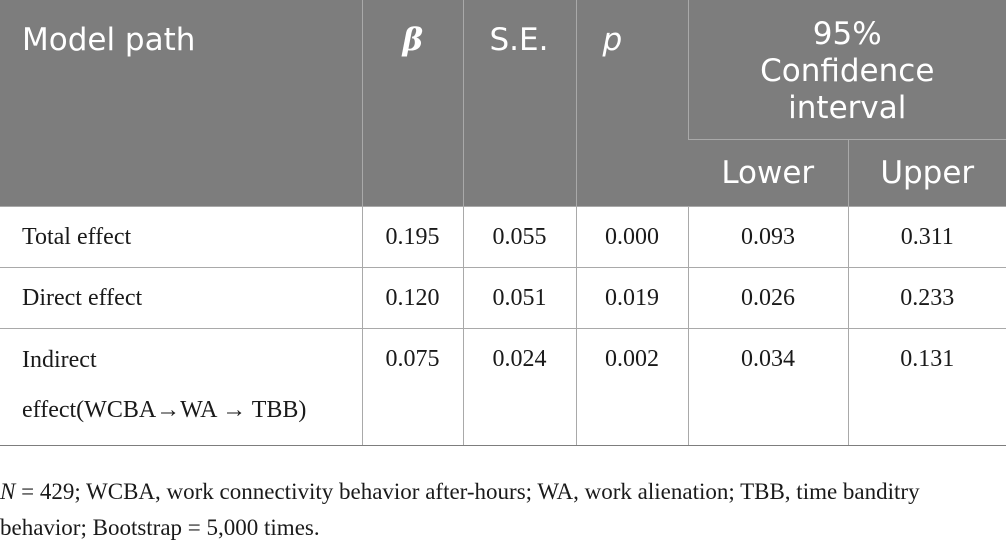 Image resolution: width=1006 pixels, height=557 pixels. I want to click on header-p-symbol: p, so click(612, 40).